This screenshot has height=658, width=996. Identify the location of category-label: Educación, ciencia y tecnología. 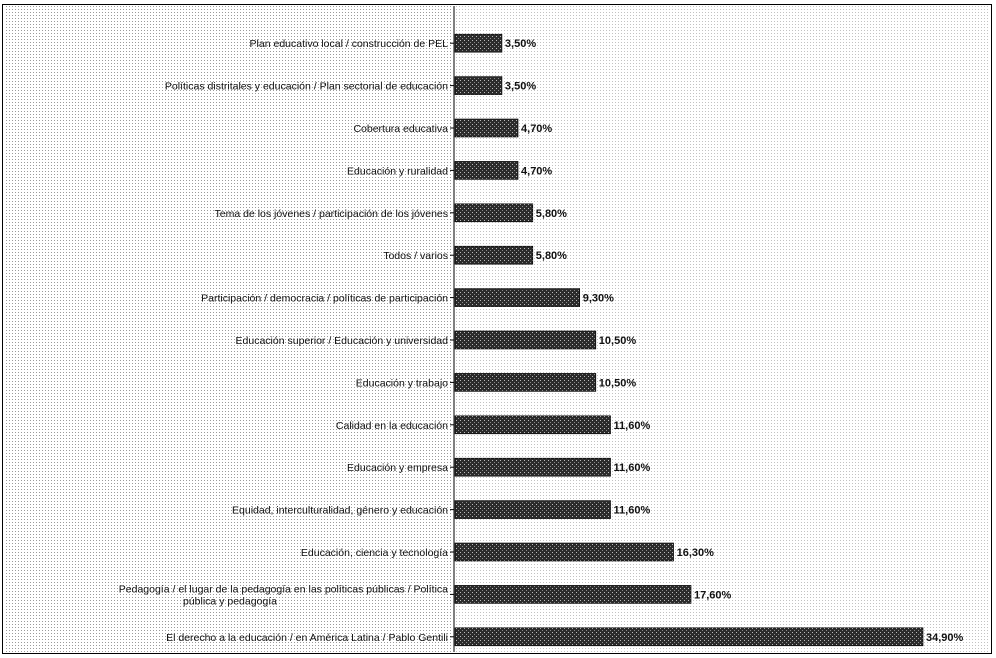
(374, 553).